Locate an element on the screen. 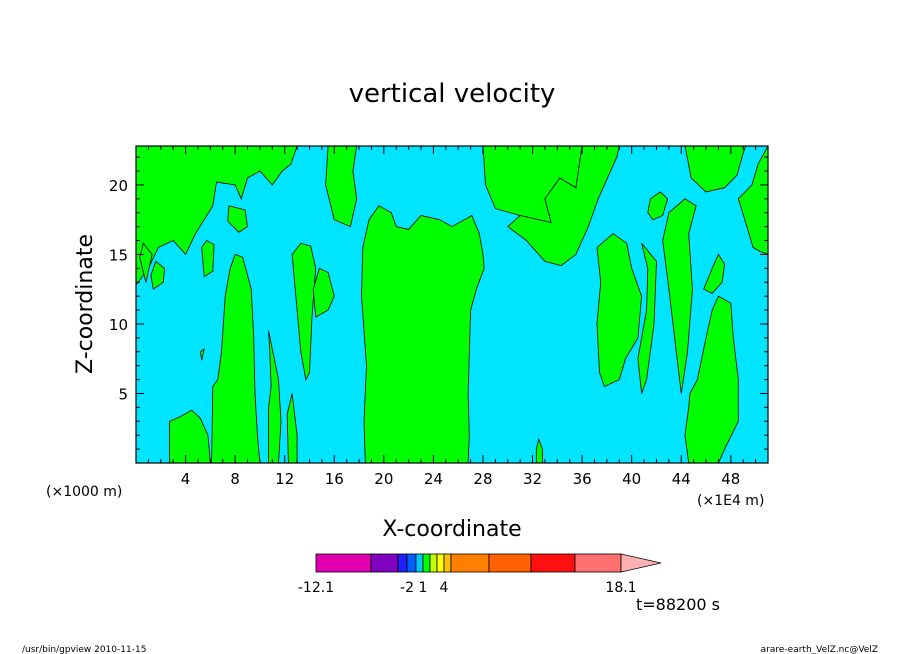 The image size is (904, 654). y-tick-label: 20 is located at coordinates (118, 186).